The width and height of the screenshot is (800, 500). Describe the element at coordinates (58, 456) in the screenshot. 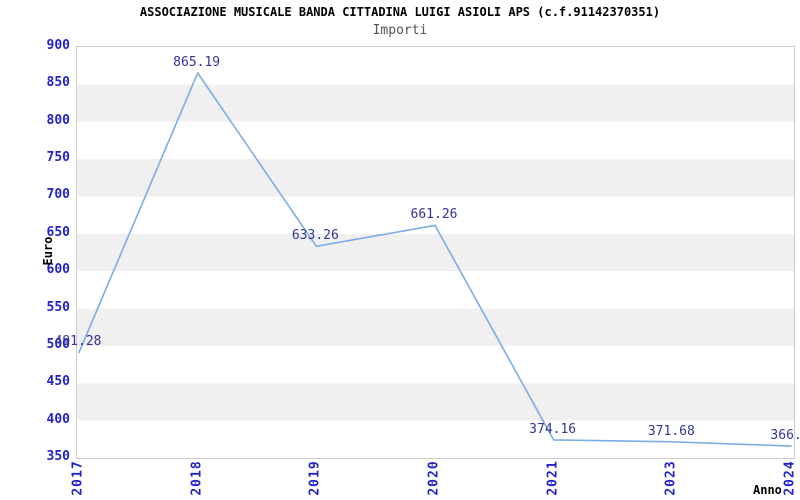

I see `y-tick-label: 350` at that location.